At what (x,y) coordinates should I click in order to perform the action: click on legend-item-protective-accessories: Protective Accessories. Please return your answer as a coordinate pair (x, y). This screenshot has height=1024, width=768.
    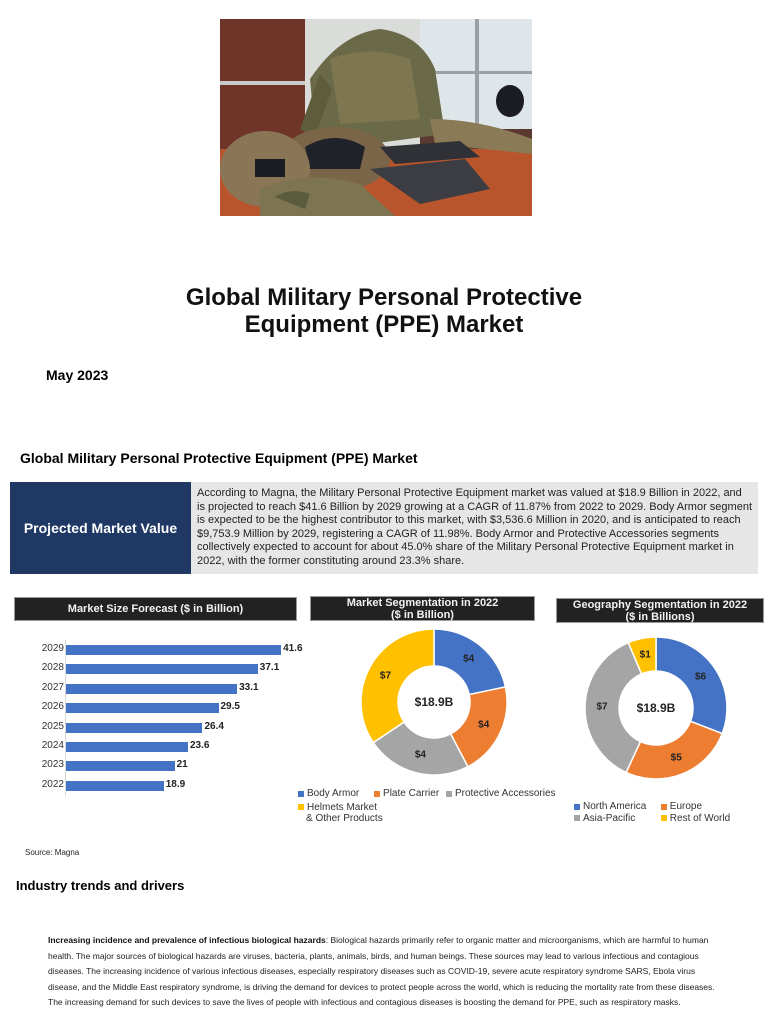
    Looking at the image, I should click on (500, 793).